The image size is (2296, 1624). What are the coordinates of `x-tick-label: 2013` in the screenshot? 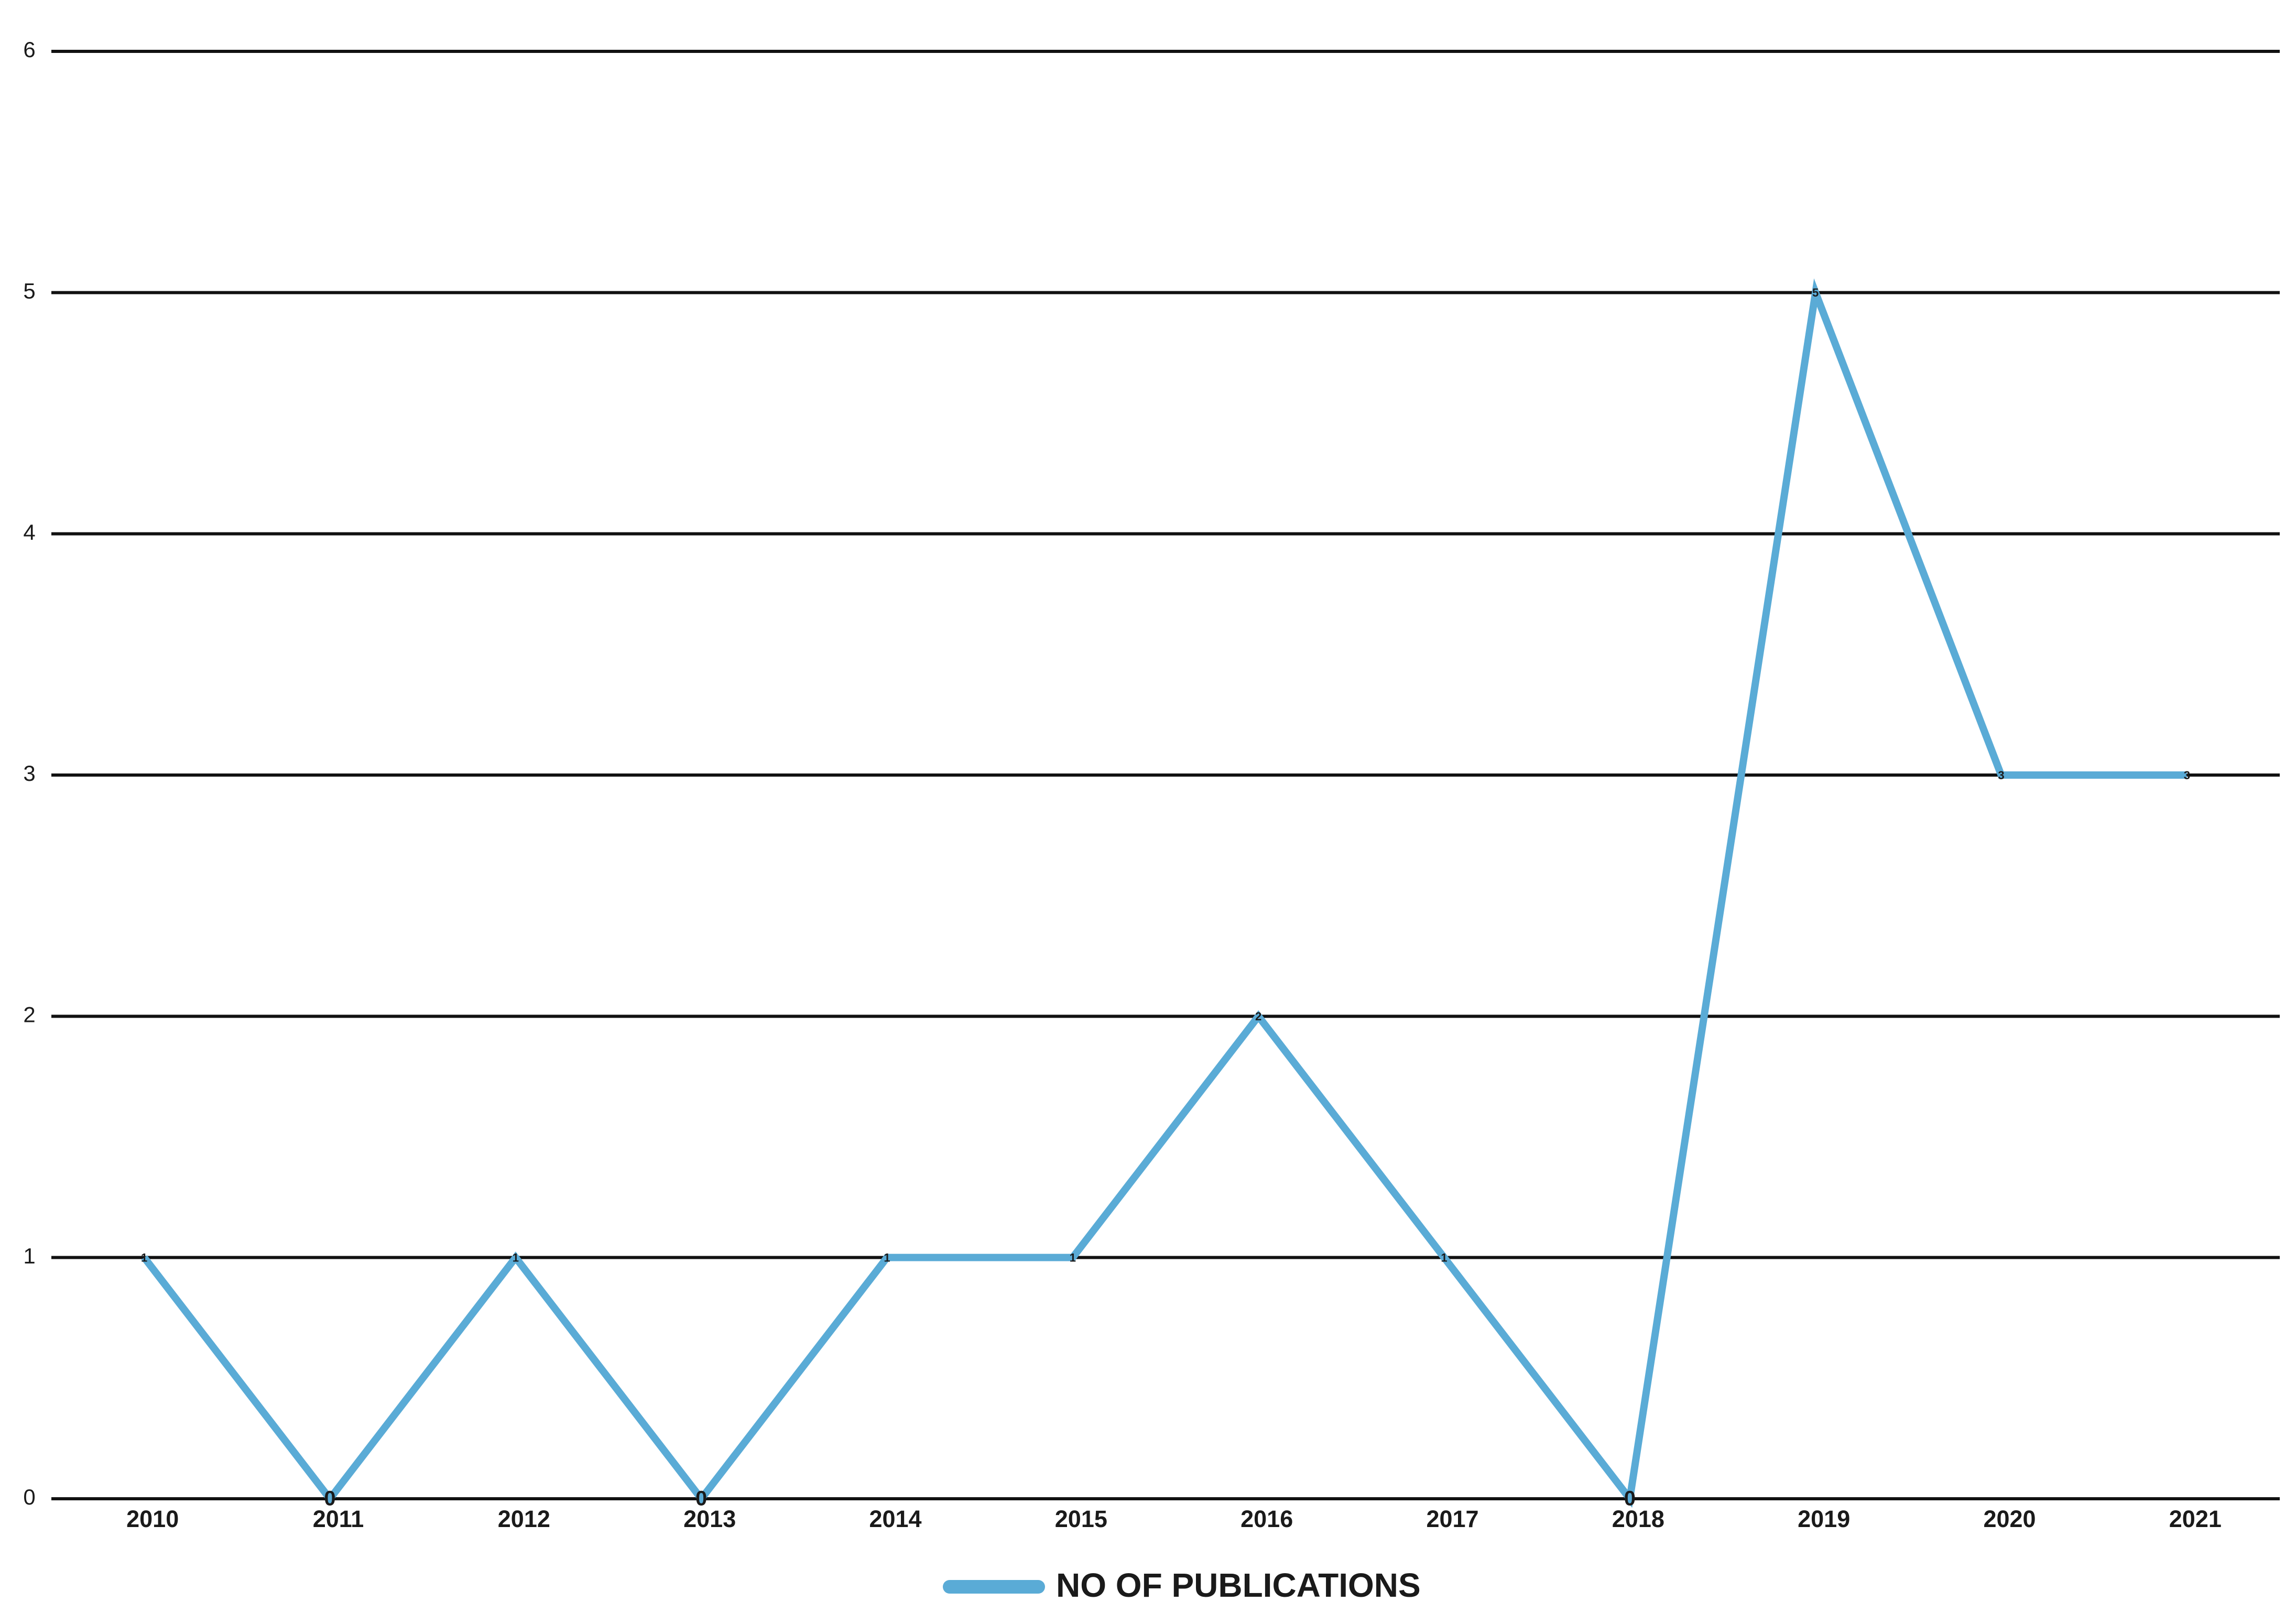 It's located at (710, 1519).